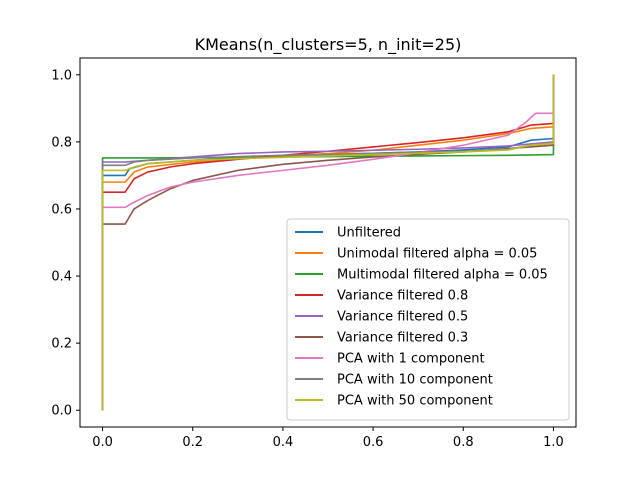  Describe the element at coordinates (61, 344) in the screenshot. I see `y-tick-label: 0.2` at that location.